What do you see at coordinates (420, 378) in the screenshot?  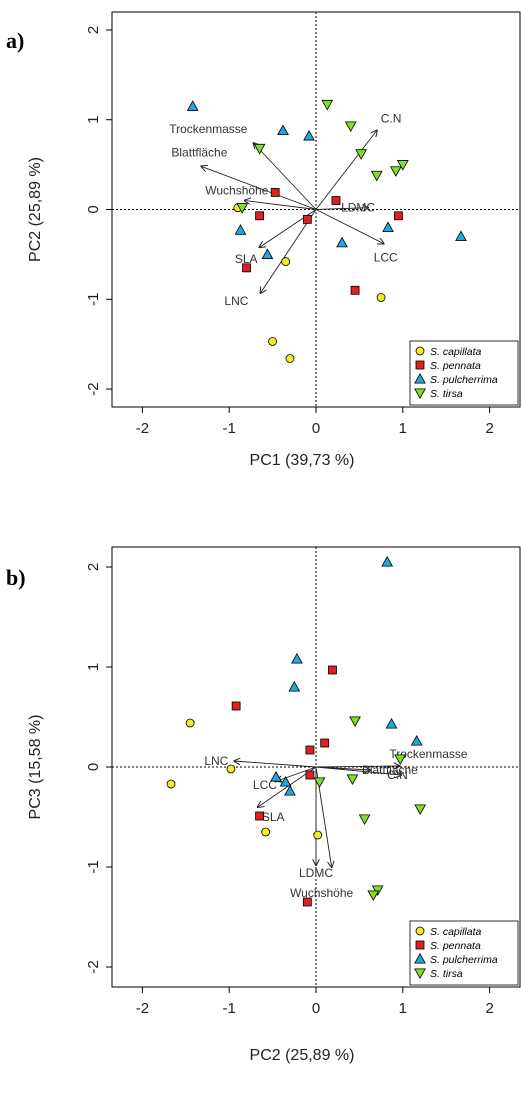 I see `legend-symbol-s-pulcherrima` at bounding box center [420, 378].